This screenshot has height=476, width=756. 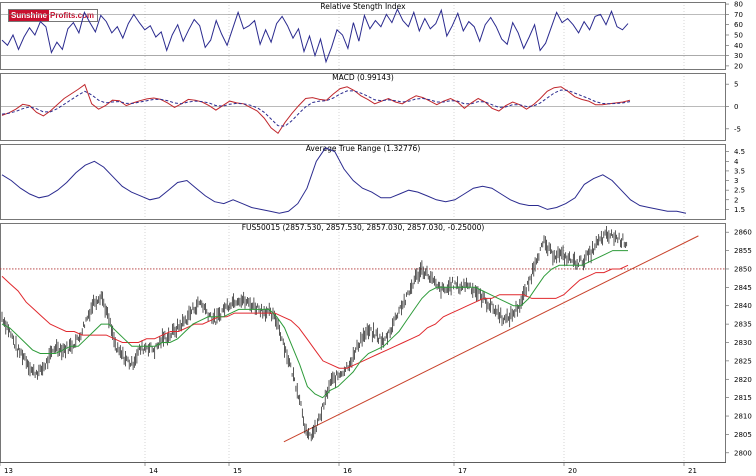 I want to click on ytick-label-0-2: 60, so click(x=738, y=25).